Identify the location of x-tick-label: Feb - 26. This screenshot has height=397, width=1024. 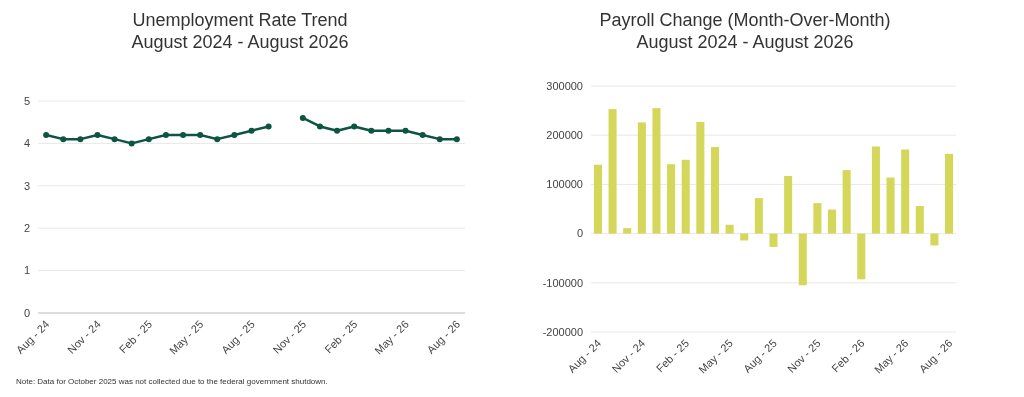
(848, 355).